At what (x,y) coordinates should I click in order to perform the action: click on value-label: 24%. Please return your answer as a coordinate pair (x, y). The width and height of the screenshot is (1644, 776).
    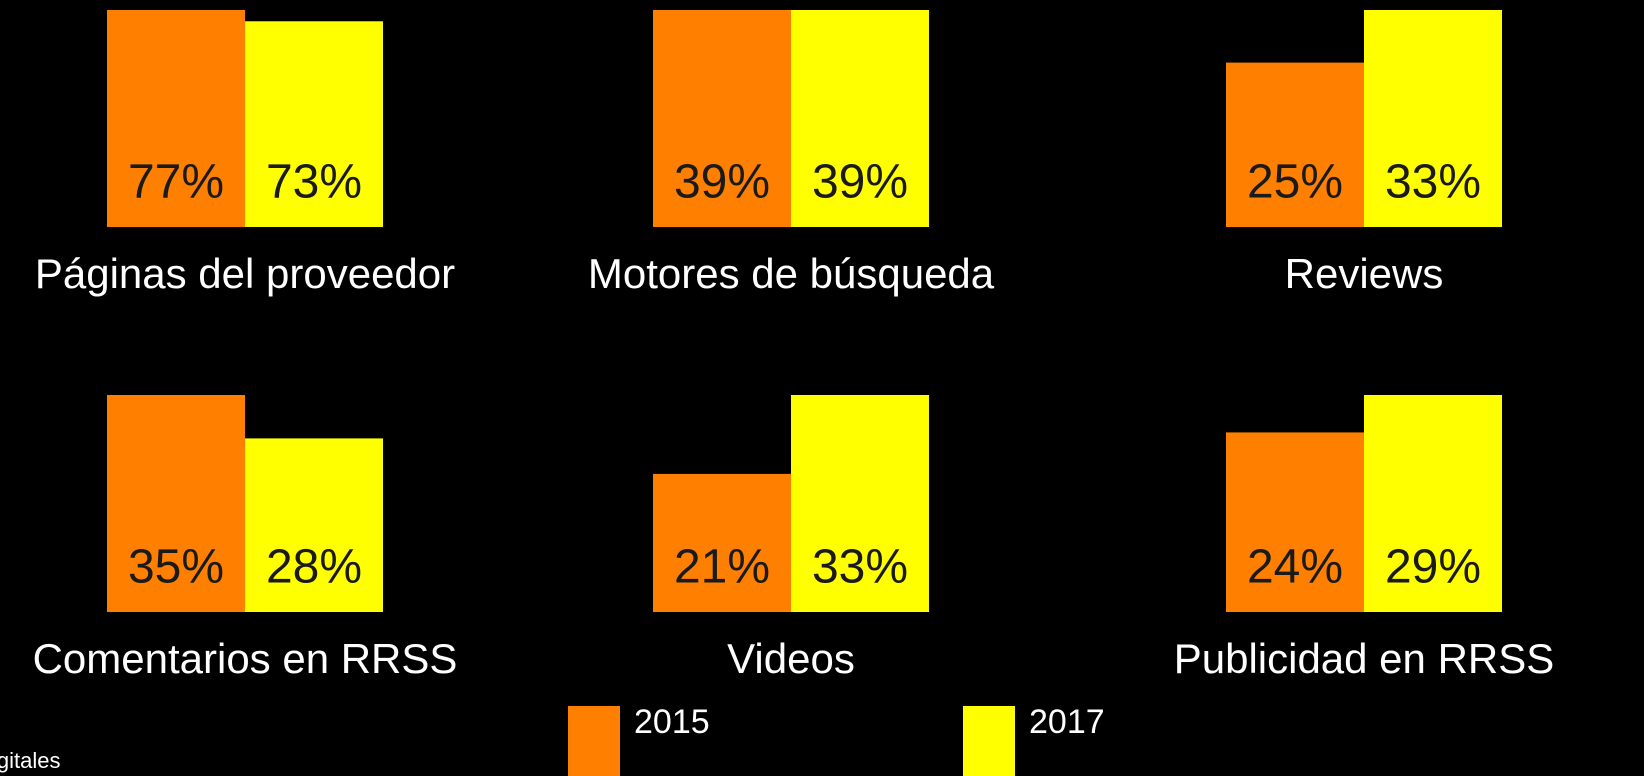
    Looking at the image, I should click on (1295, 567).